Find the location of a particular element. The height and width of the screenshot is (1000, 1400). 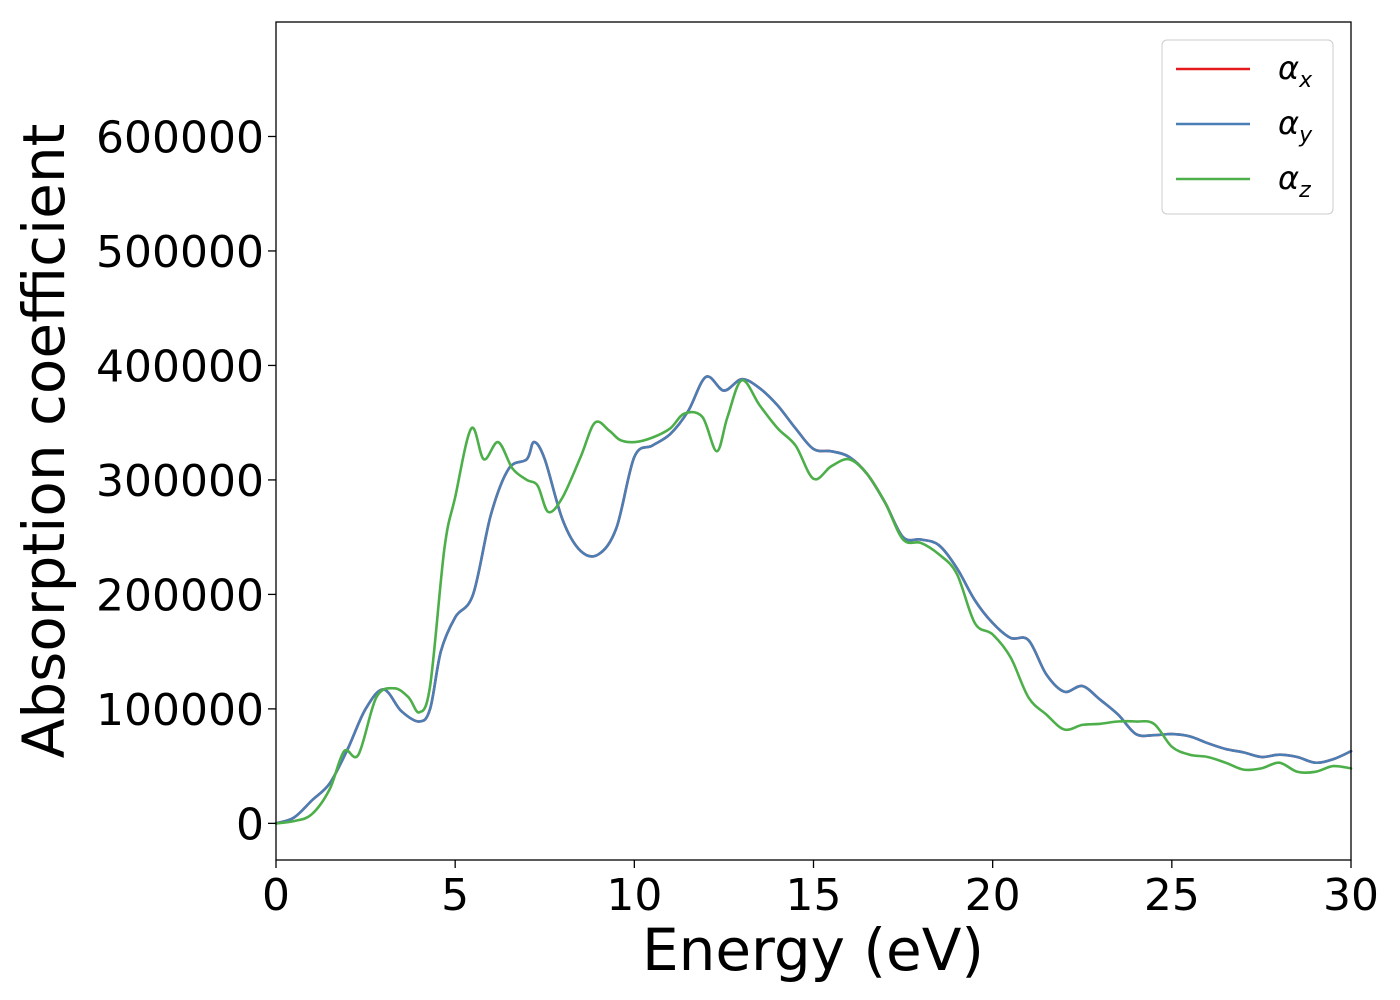

x-tick-label: 0 is located at coordinates (276, 895).